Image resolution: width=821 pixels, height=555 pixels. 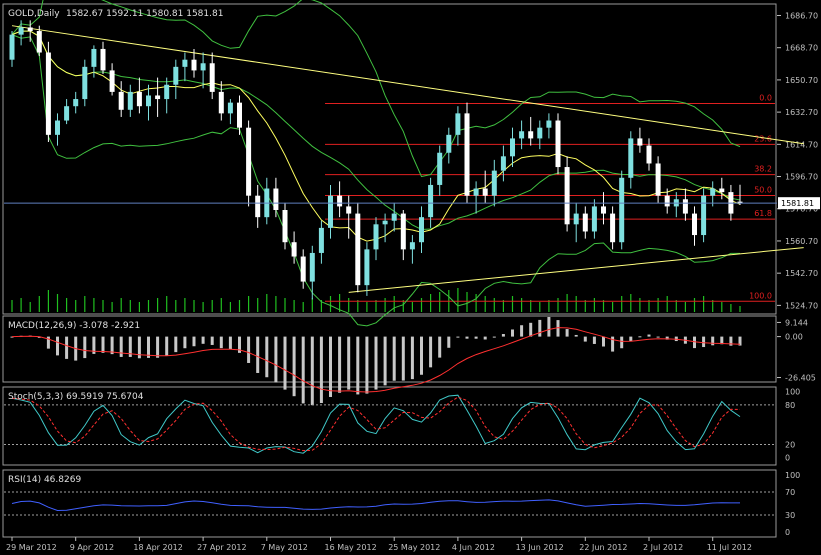 I want to click on fib-level-label: 23.6, so click(x=763, y=138).